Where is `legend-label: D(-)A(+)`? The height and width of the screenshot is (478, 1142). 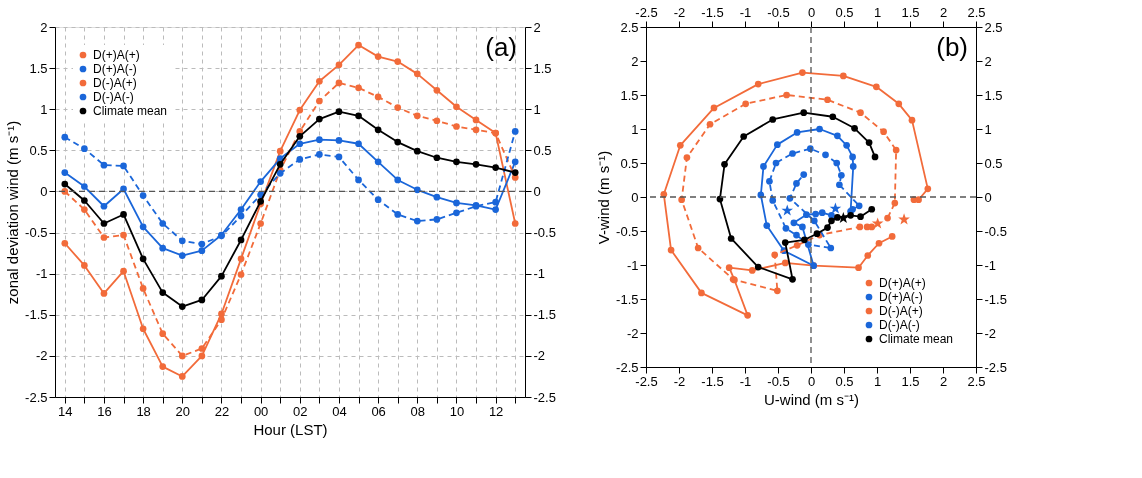 legend-label: D(-)A(+) is located at coordinates (115, 83).